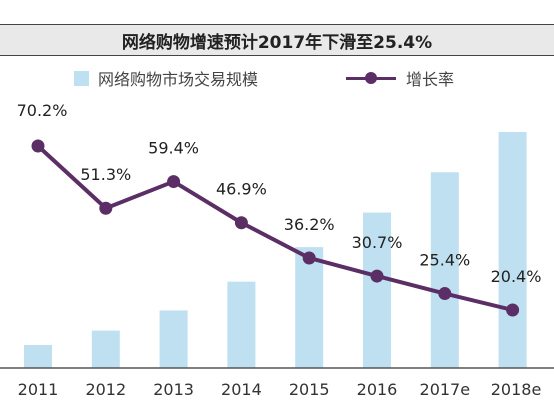 The image size is (554, 411). What do you see at coordinates (516, 389) in the screenshot?
I see `x-tick-2018e: 2018e` at bounding box center [516, 389].